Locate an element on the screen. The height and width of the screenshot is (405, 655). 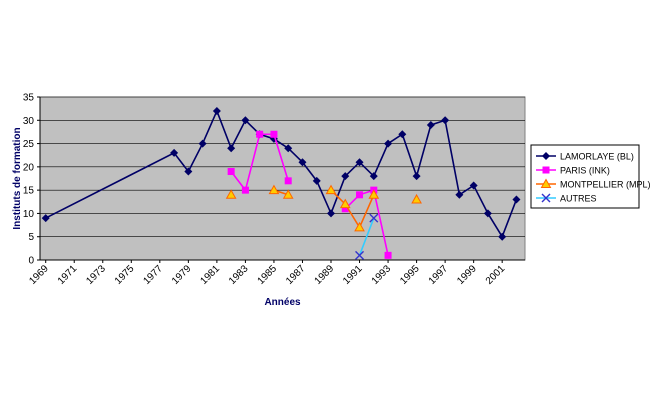
x-tick-label: 1993 is located at coordinates (382, 275).